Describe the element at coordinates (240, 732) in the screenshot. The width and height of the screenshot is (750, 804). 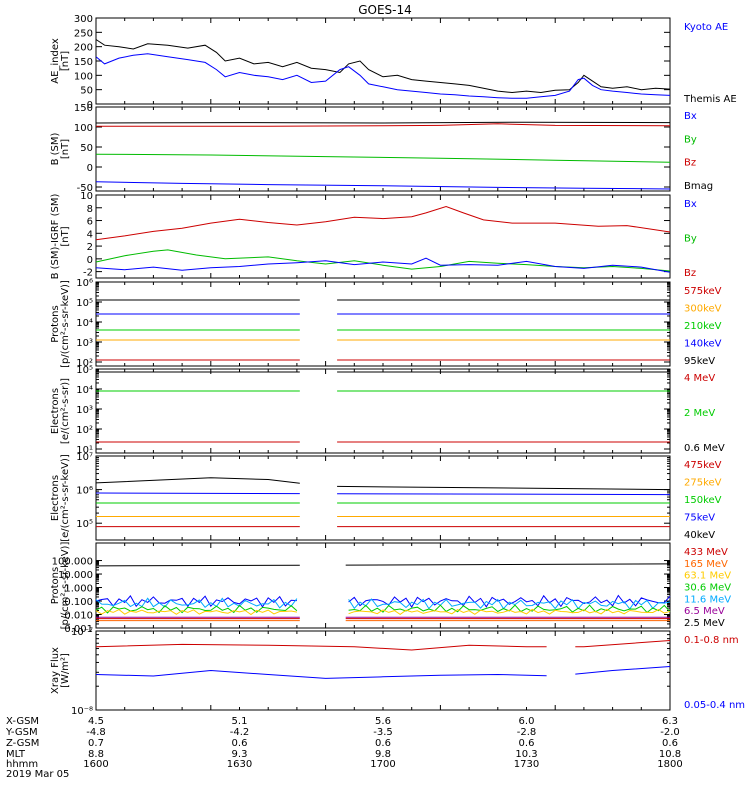
I see `x-axis-tick-value: -4.2` at that location.